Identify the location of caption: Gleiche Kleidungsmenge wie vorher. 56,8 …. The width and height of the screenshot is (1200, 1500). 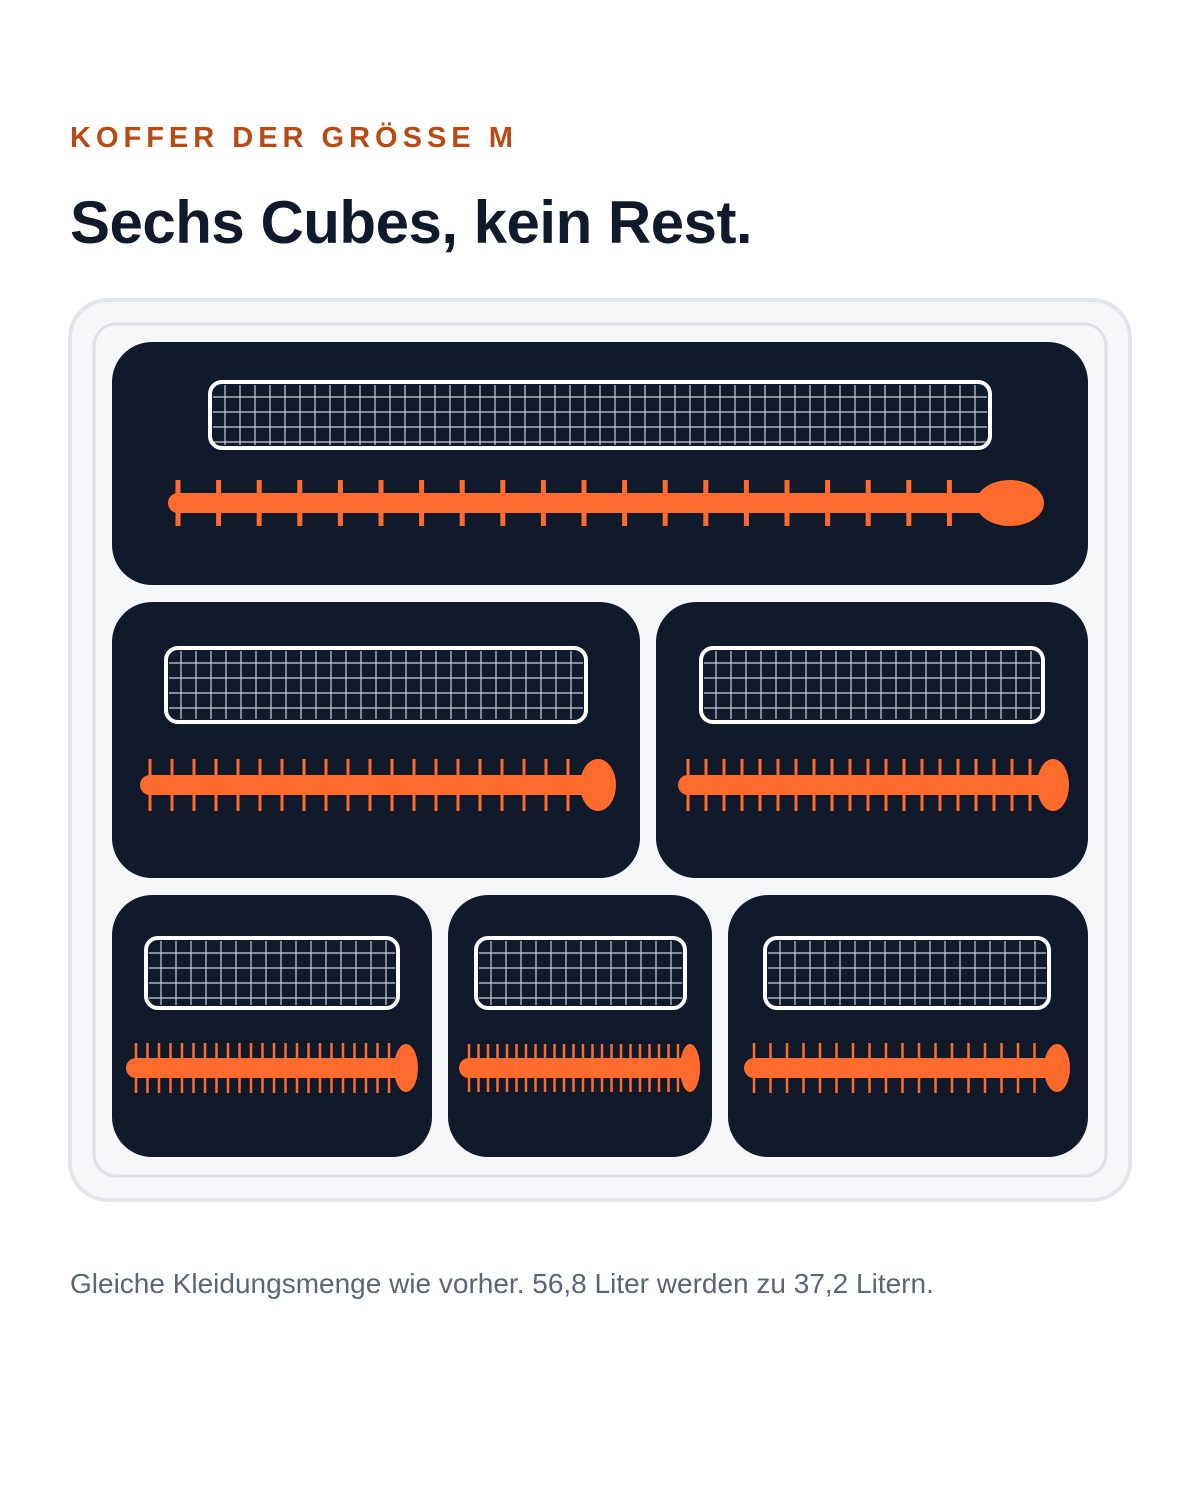
(502, 1283).